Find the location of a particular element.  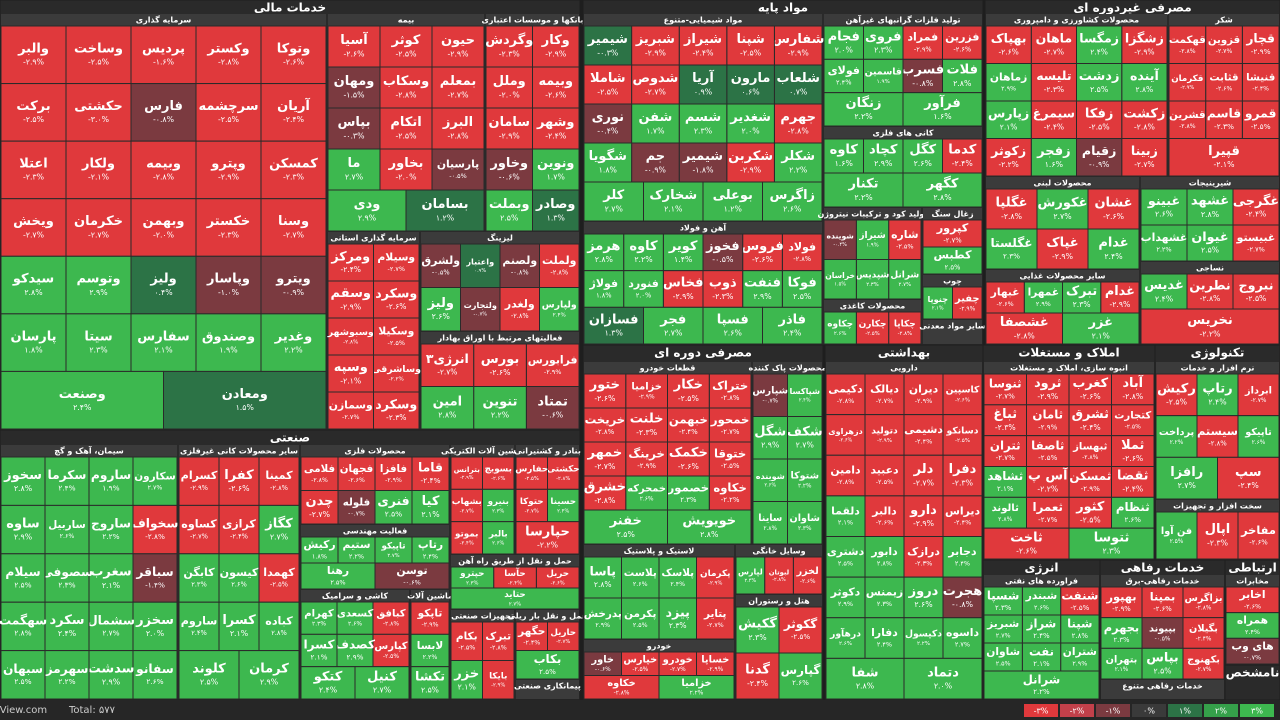

stock-symbol: غبهار is located at coordinates (1005, 292).